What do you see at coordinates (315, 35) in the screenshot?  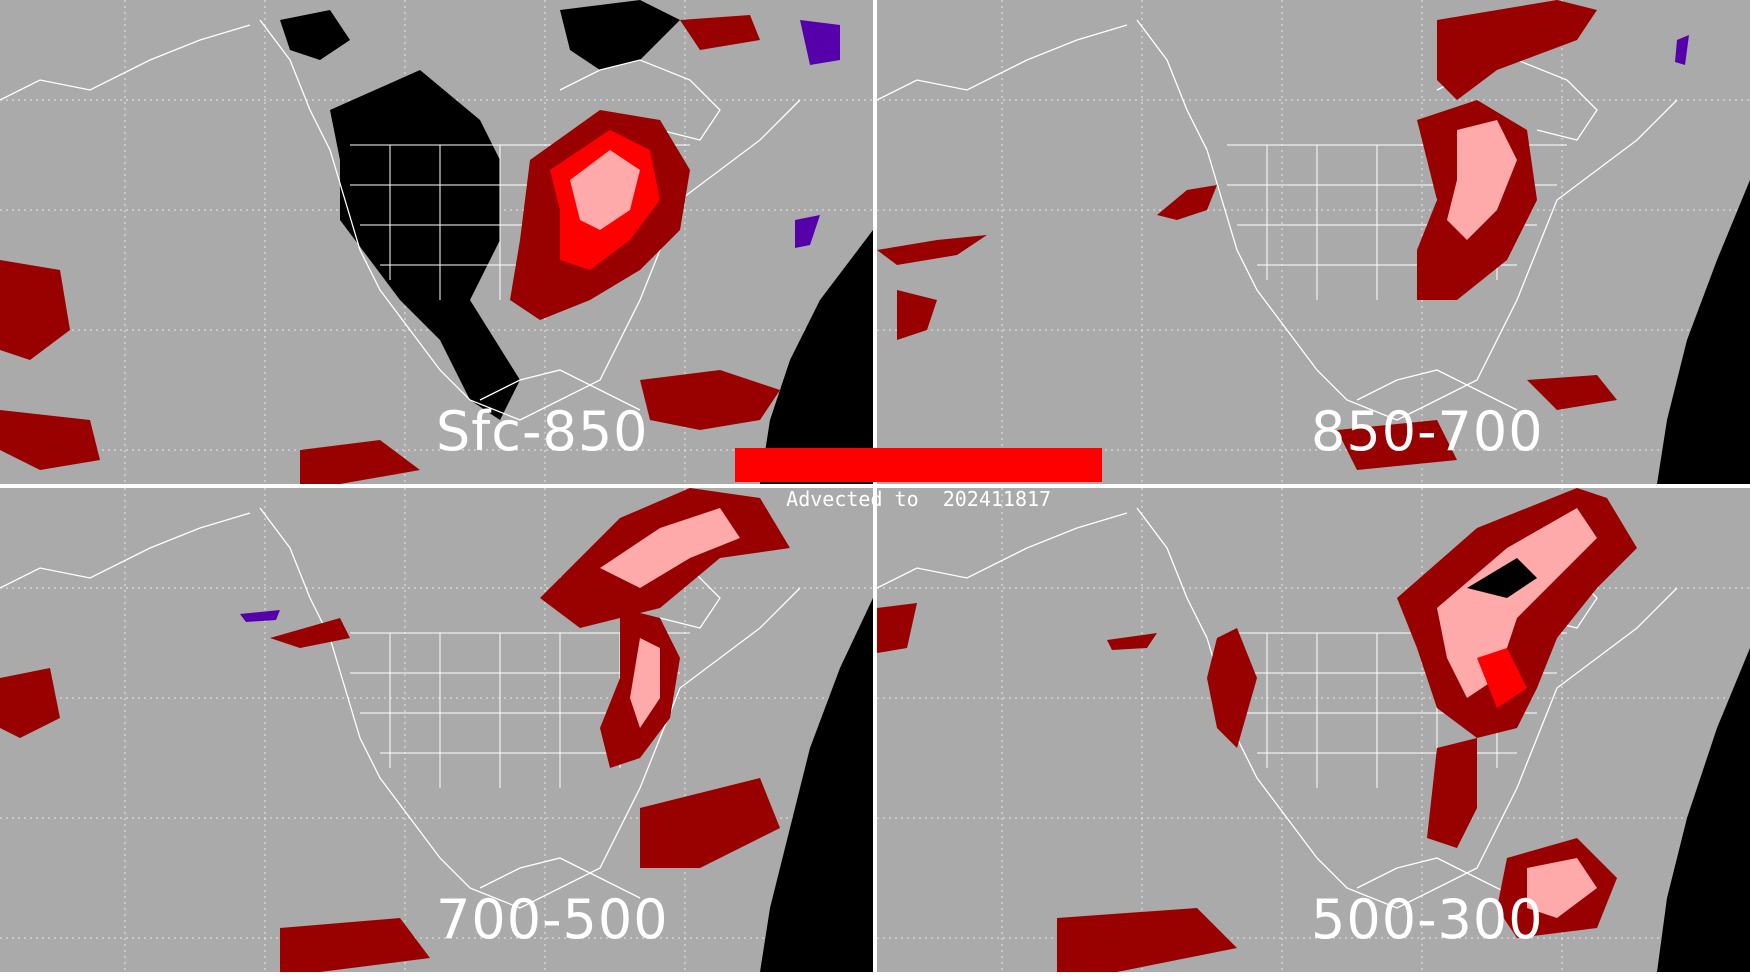 I see `surface-black-region-alaska` at bounding box center [315, 35].